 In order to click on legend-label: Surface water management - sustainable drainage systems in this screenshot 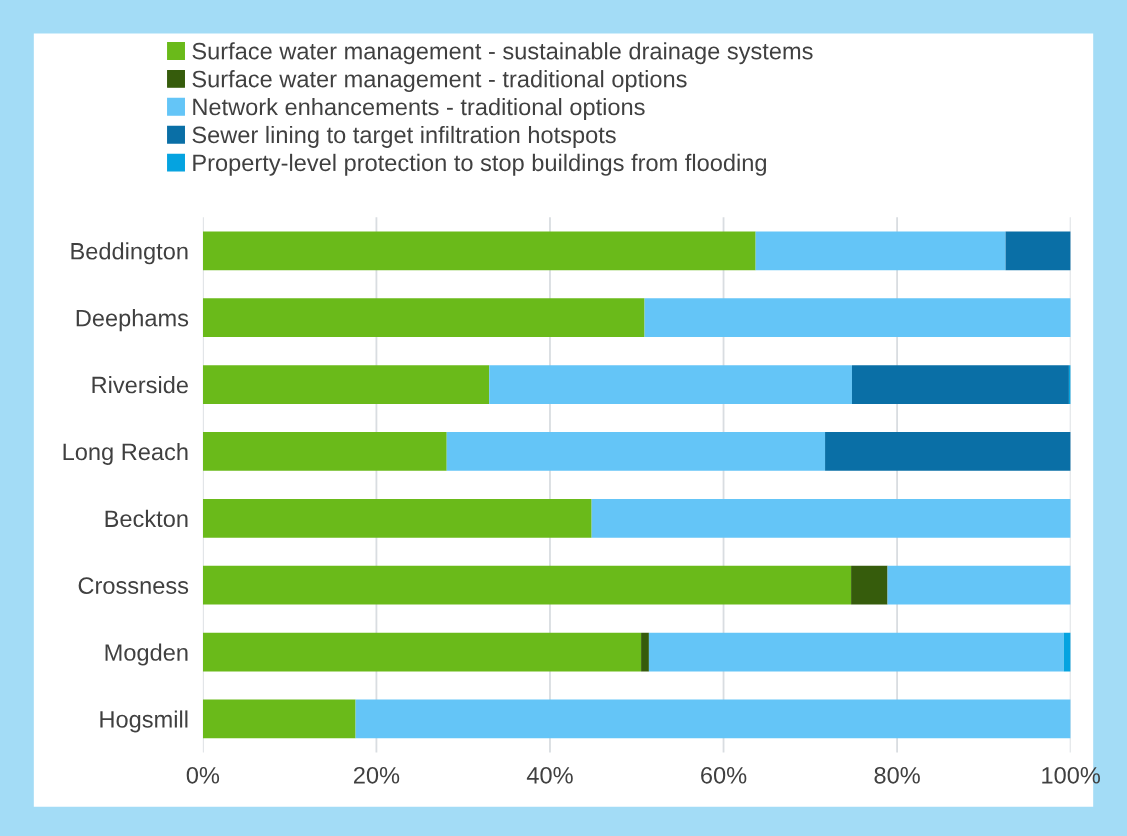, I will do `click(502, 53)`.